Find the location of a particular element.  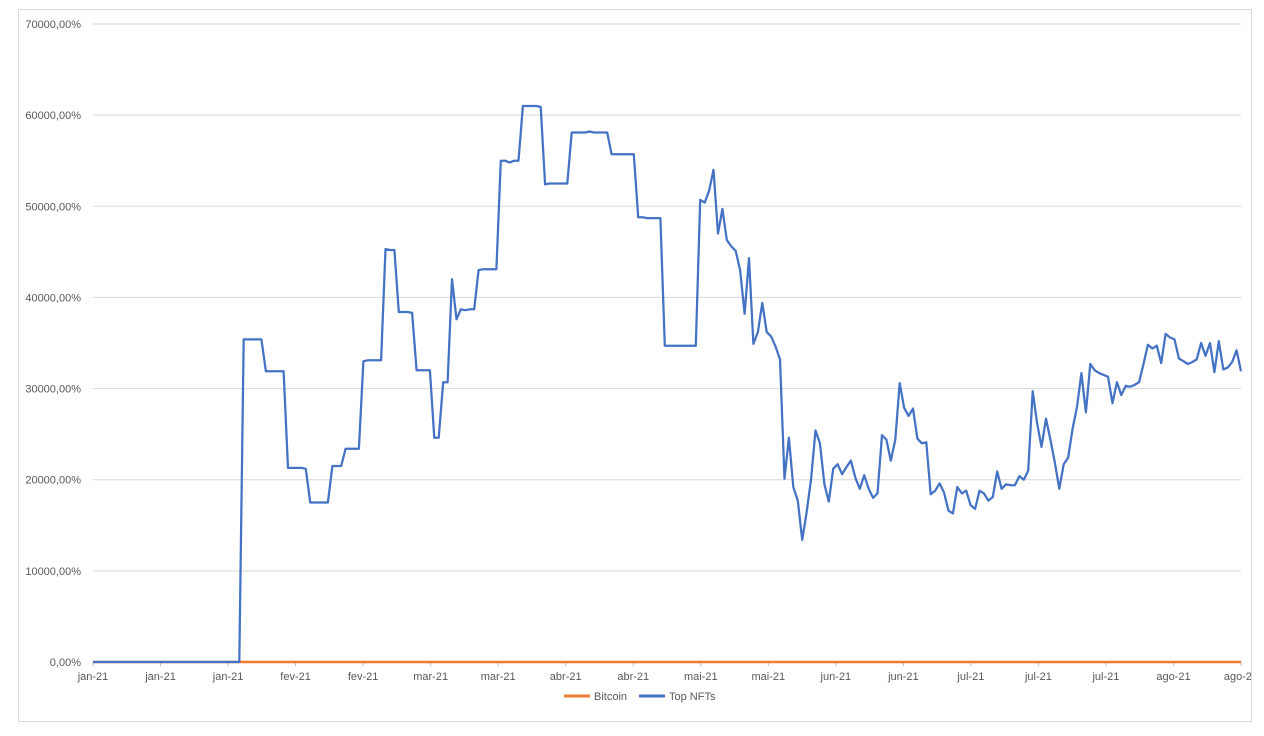

y-tick-label: 10000,00% is located at coordinates (53, 572).